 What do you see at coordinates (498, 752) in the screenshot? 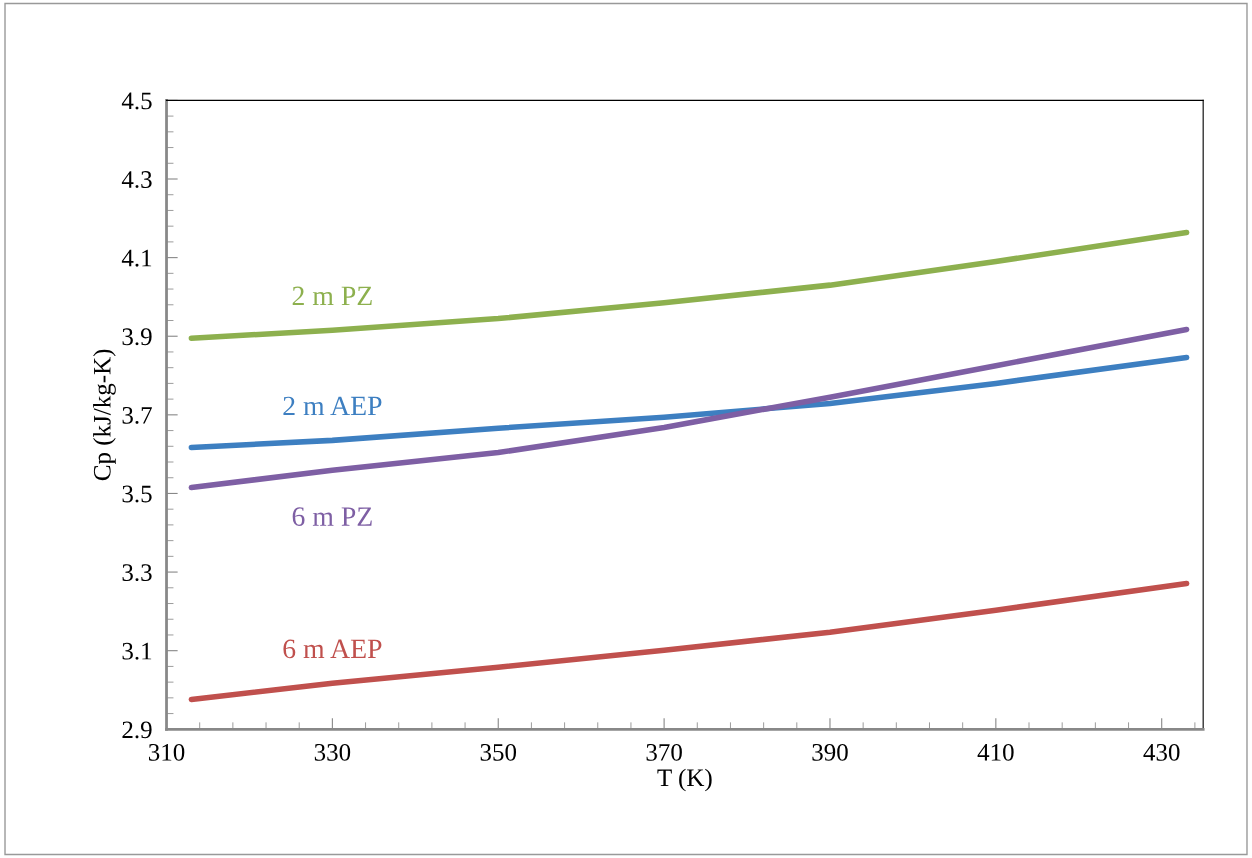
I see `x-tick-label: 350` at bounding box center [498, 752].